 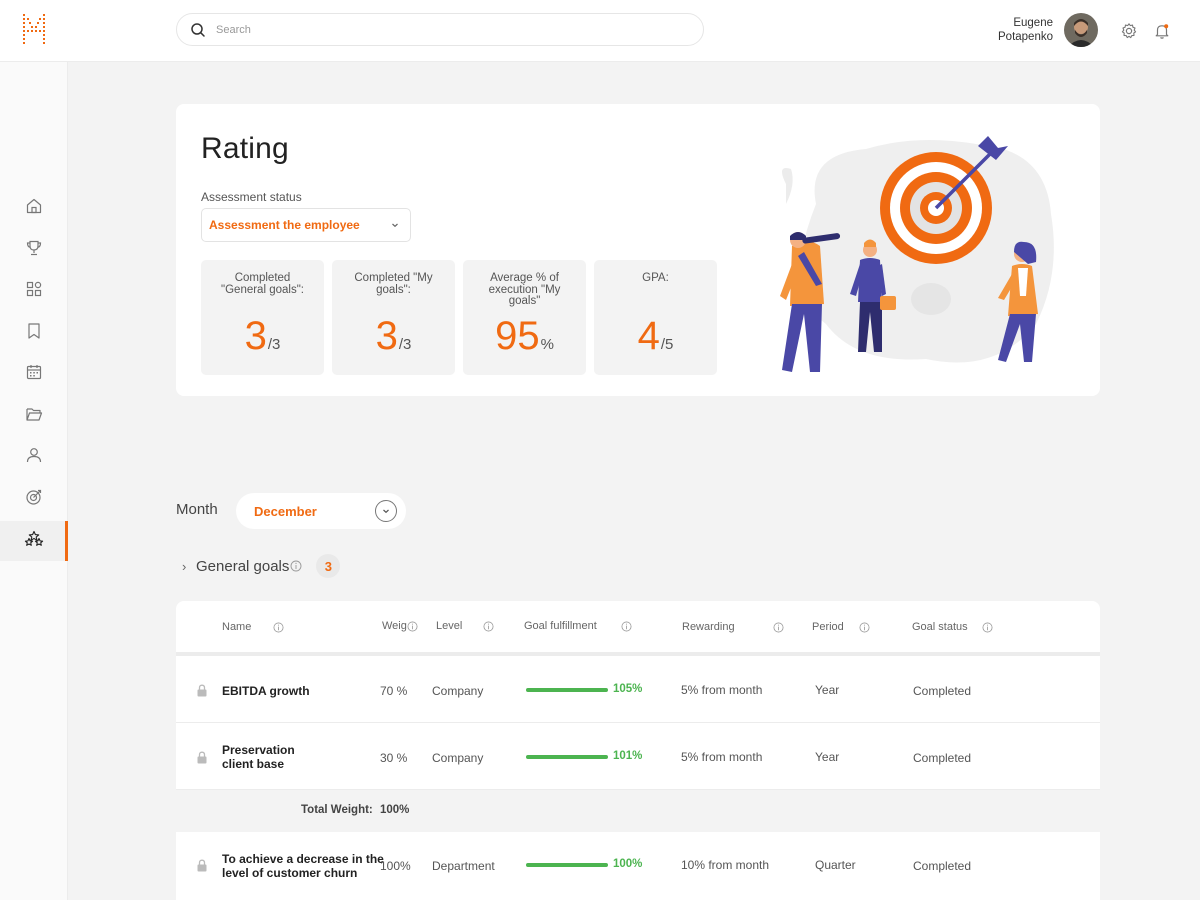 What do you see at coordinates (328, 566) in the screenshot?
I see `goal-count-badge: 3` at bounding box center [328, 566].